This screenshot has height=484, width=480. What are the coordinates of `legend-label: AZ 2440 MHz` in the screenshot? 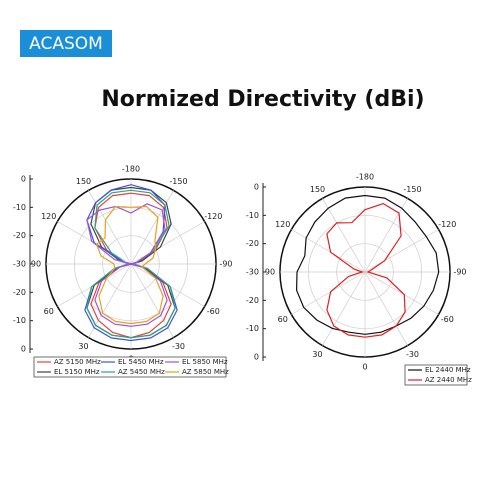 It's located at (448, 380).